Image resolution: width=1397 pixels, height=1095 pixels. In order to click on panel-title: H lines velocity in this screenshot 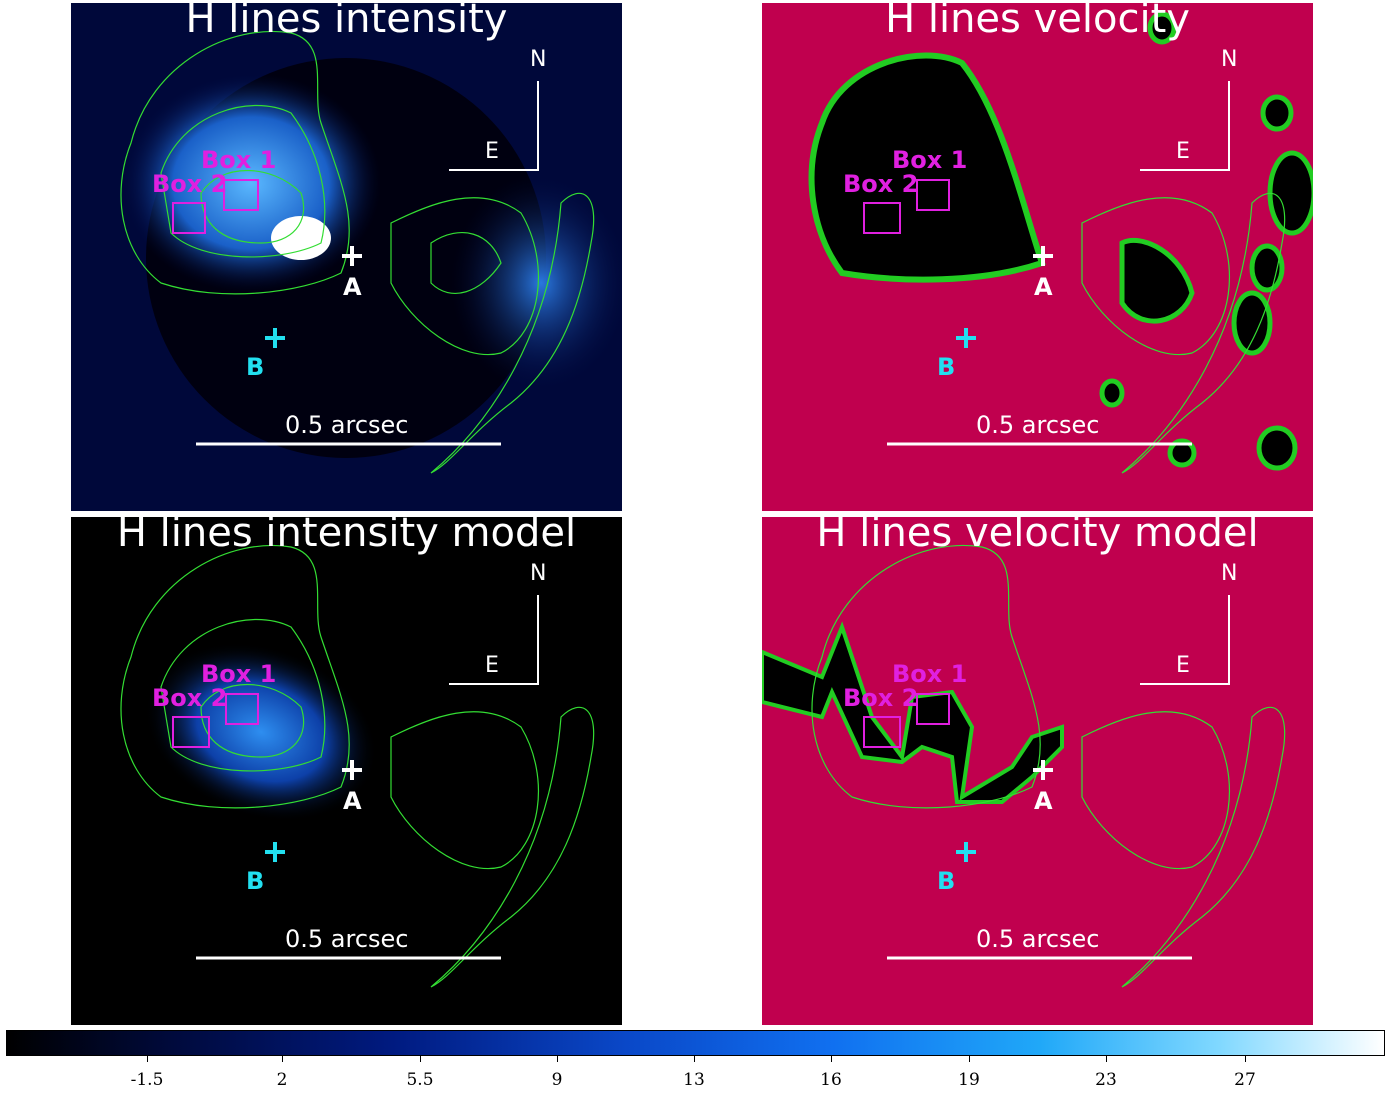, I will do `click(1037, 22)`.